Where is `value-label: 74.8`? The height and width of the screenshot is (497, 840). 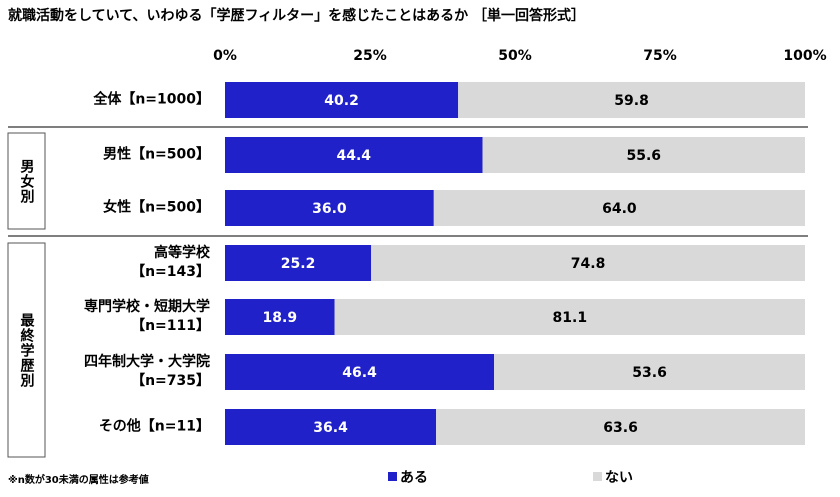
value-label: 74.8 is located at coordinates (588, 264).